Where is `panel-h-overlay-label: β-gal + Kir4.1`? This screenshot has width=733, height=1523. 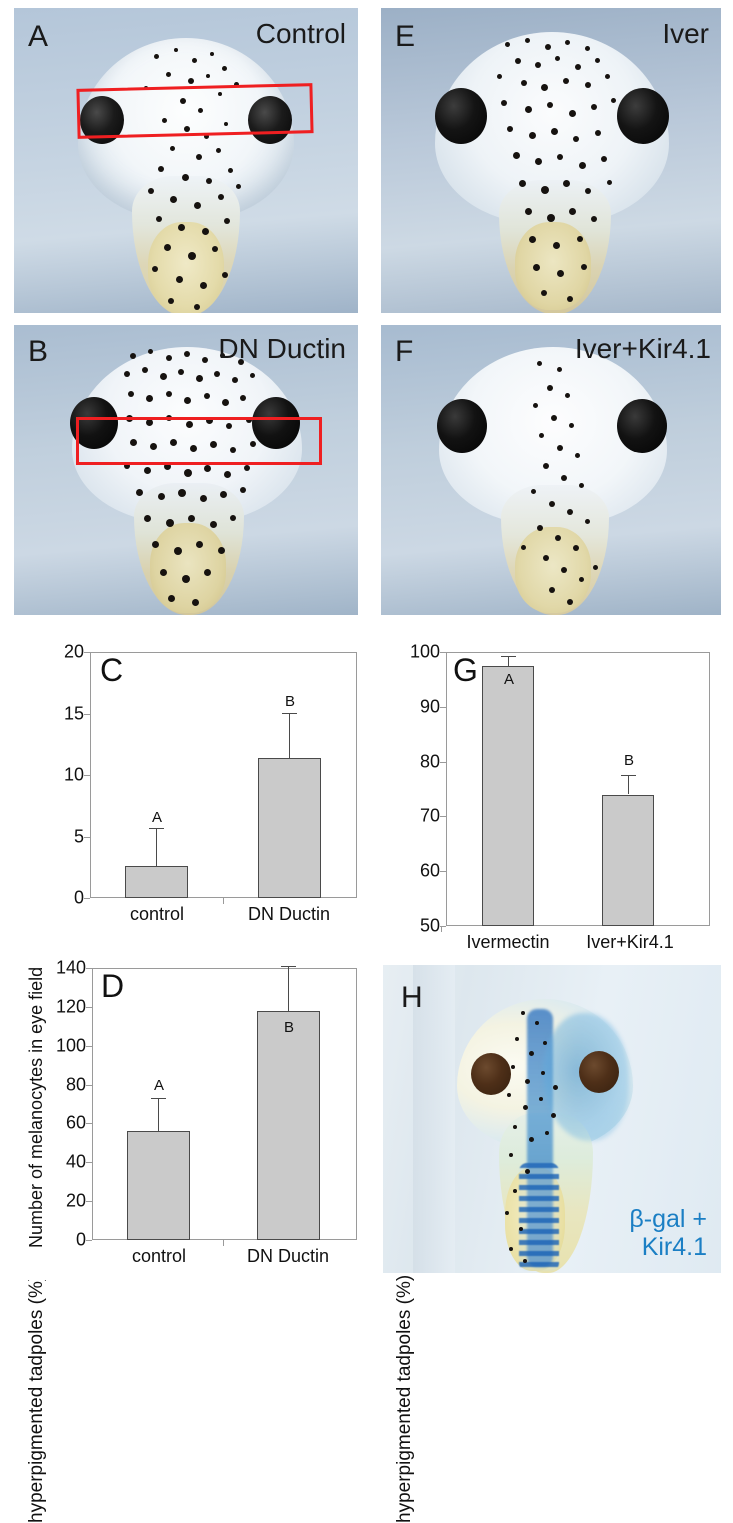
panel-h-overlay-label: β-gal + Kir4.1 is located at coordinates (668, 1233).